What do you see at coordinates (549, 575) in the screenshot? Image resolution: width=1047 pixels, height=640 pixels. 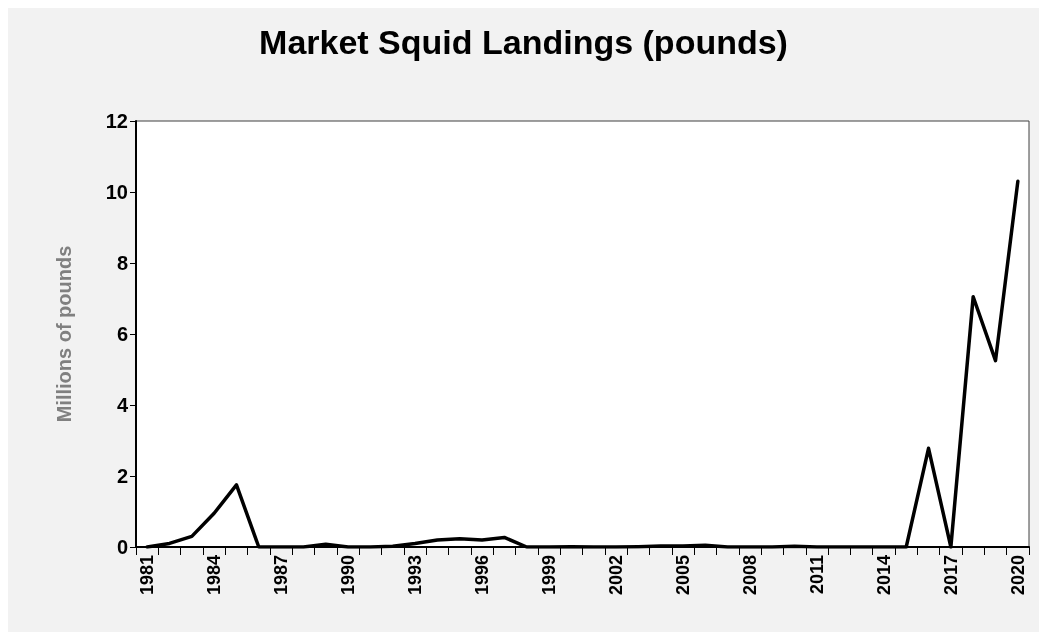 I see `x-tick-label: 1999` at bounding box center [549, 575].